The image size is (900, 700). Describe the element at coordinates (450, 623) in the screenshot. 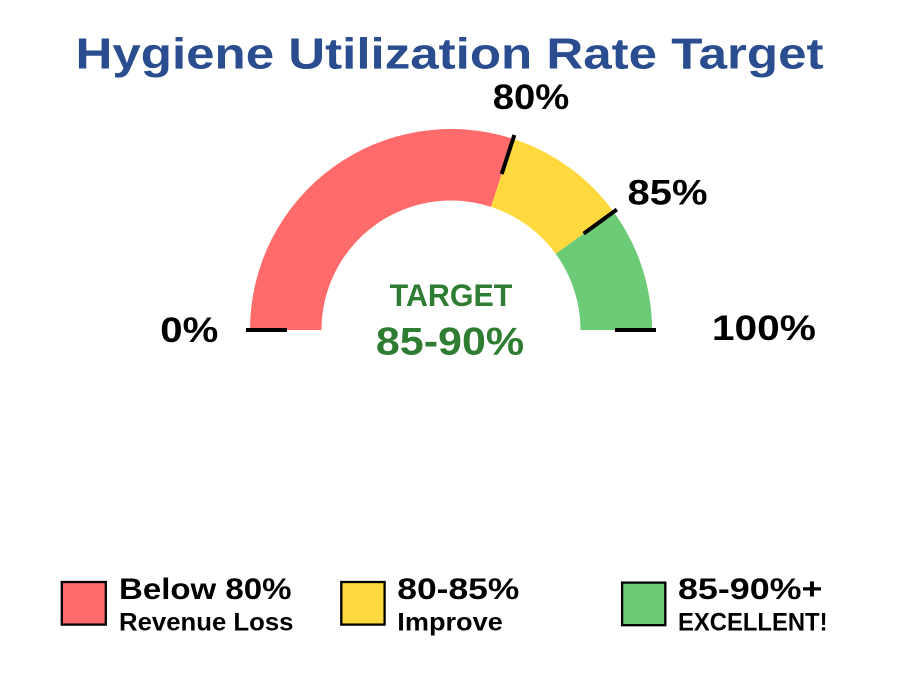

I see `svg-text: Improve` at that location.